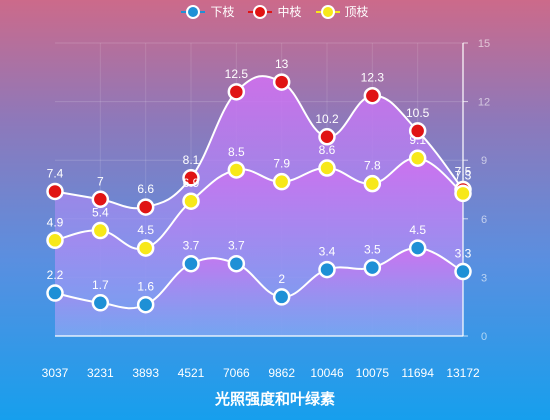  Describe the element at coordinates (417, 140) in the screenshot. I see `data-label: 9.1` at that location.